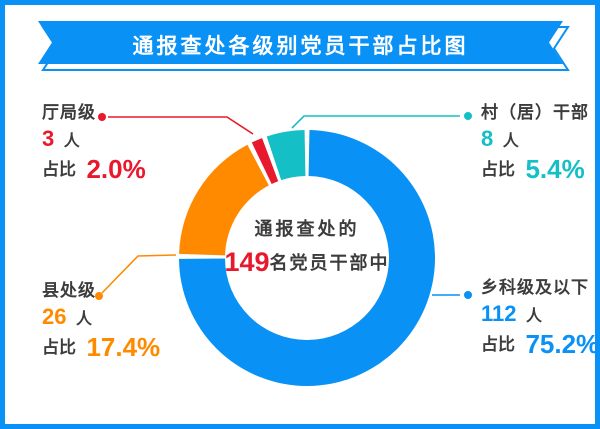 The width and height of the screenshot is (600, 429). Describe the element at coordinates (300, 46) in the screenshot. I see `page-title: 通报查处各级别党员干部占比图` at that location.